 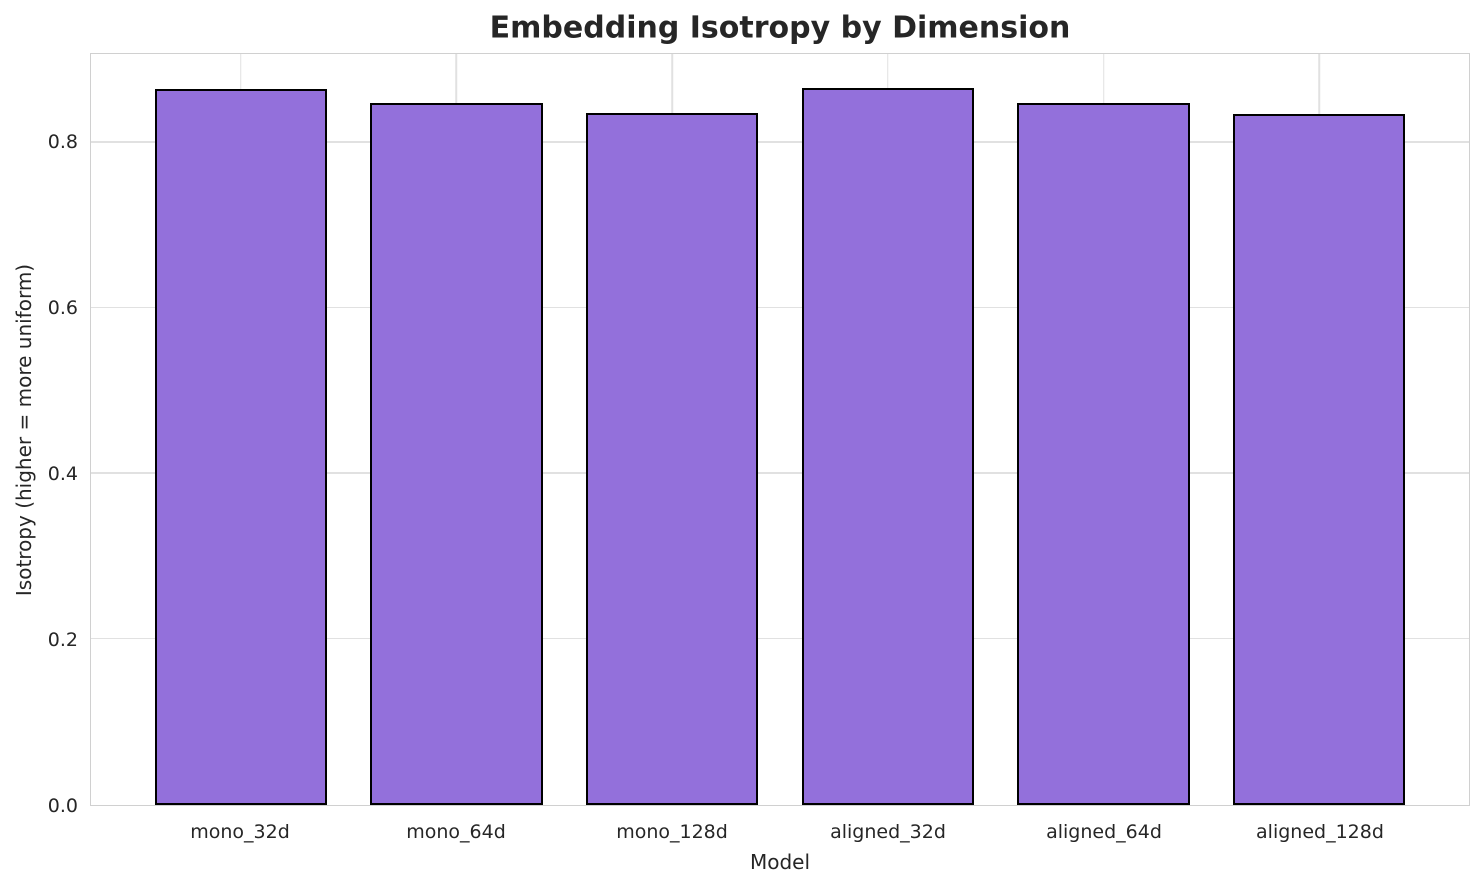 What do you see at coordinates (456, 453) in the screenshot?
I see `bar-mono_64d` at bounding box center [456, 453].